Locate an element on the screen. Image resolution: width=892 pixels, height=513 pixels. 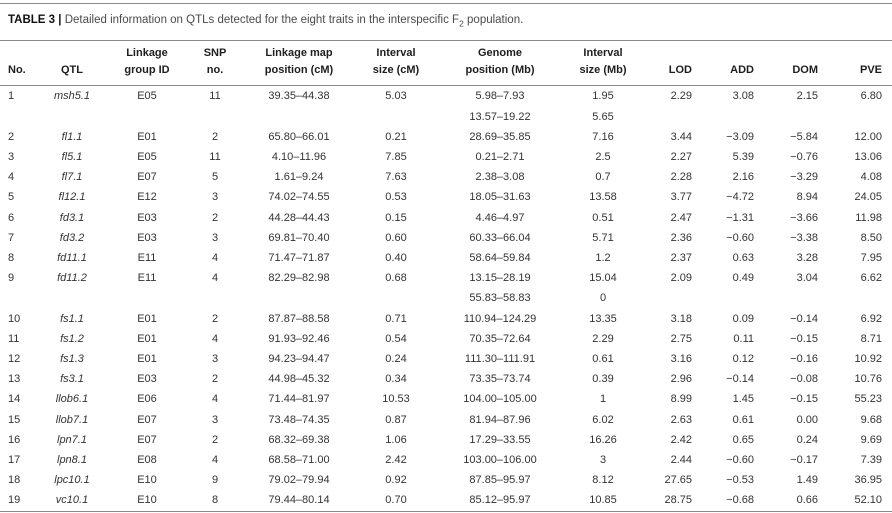
cell-interval-size-cm: 7.63 is located at coordinates (396, 177).